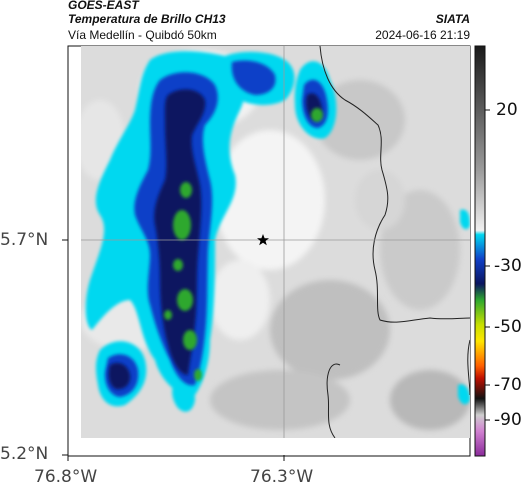 This screenshot has width=526, height=491. I want to click on product-title: Temperatura de Brillo CH13, so click(147, 19).